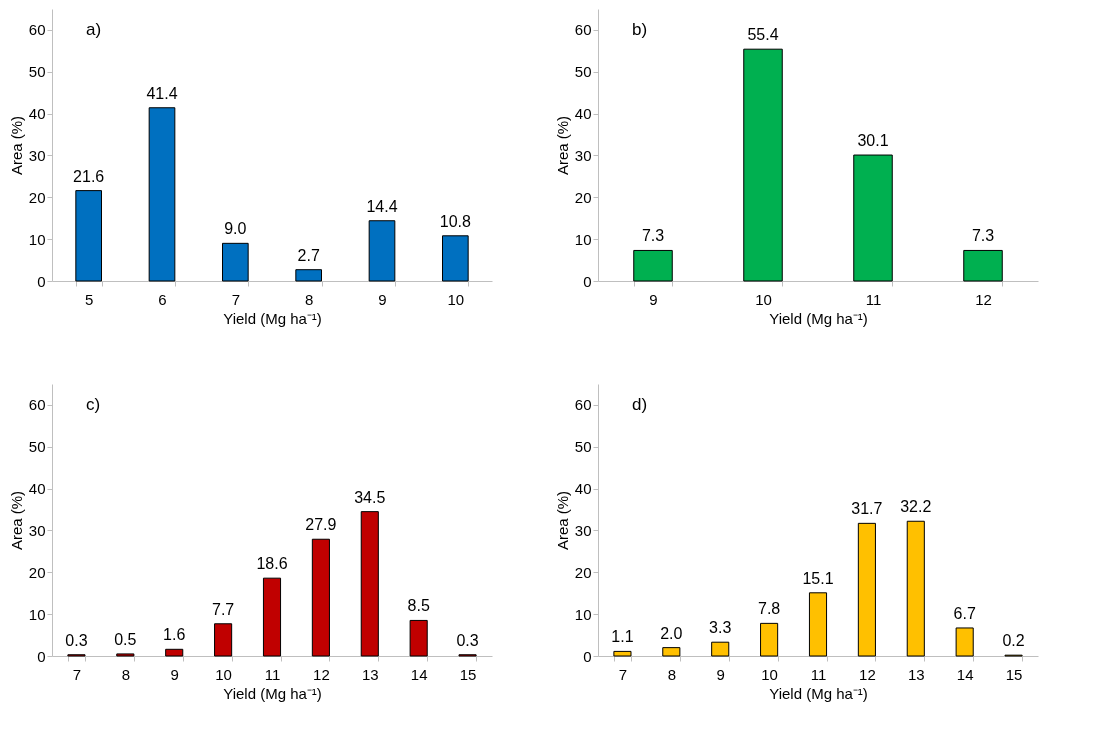 The image size is (1093, 756). What do you see at coordinates (640, 29) in the screenshot?
I see `text: b)` at bounding box center [640, 29].